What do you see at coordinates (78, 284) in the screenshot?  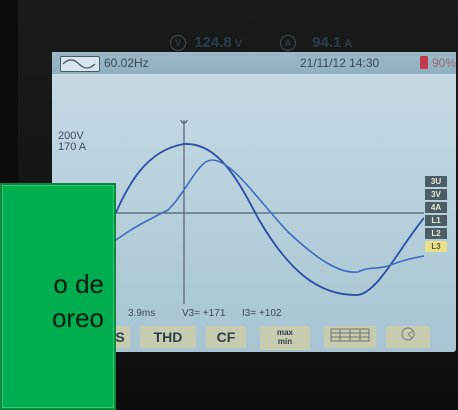 I see `label-line-1: o de` at bounding box center [78, 284].